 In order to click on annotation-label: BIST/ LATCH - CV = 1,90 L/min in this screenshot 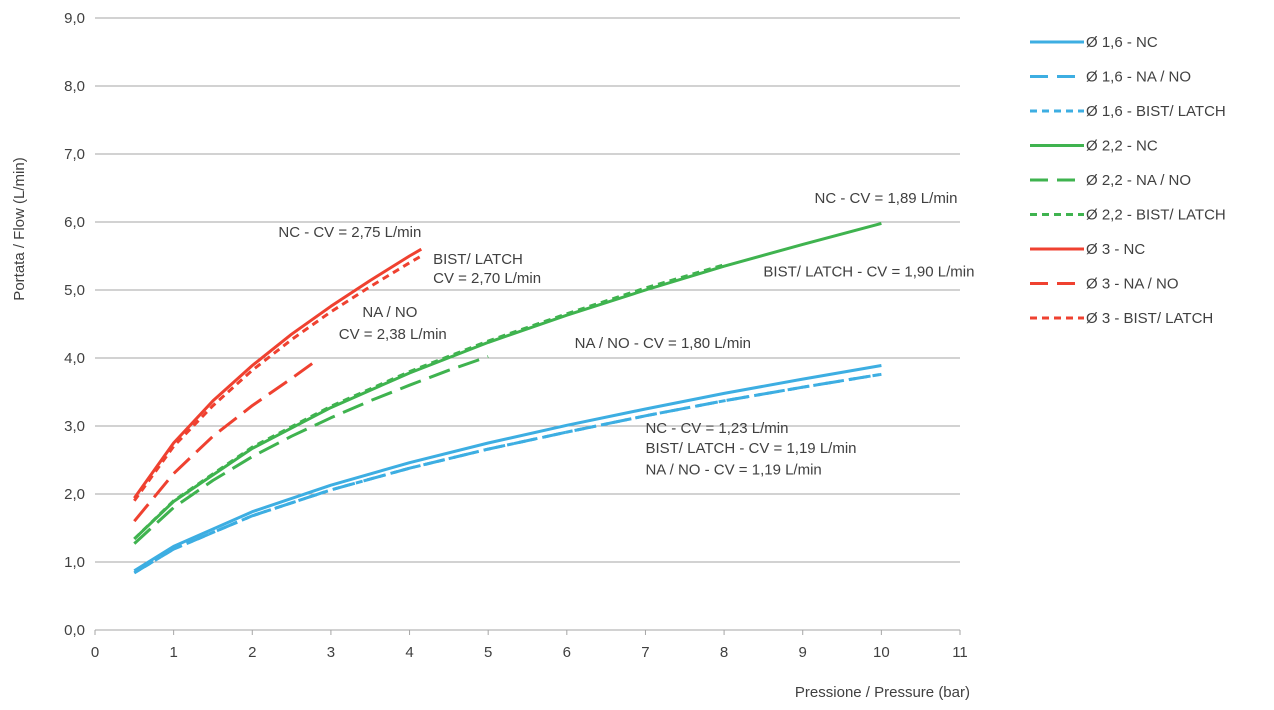, I will do `click(868, 271)`.